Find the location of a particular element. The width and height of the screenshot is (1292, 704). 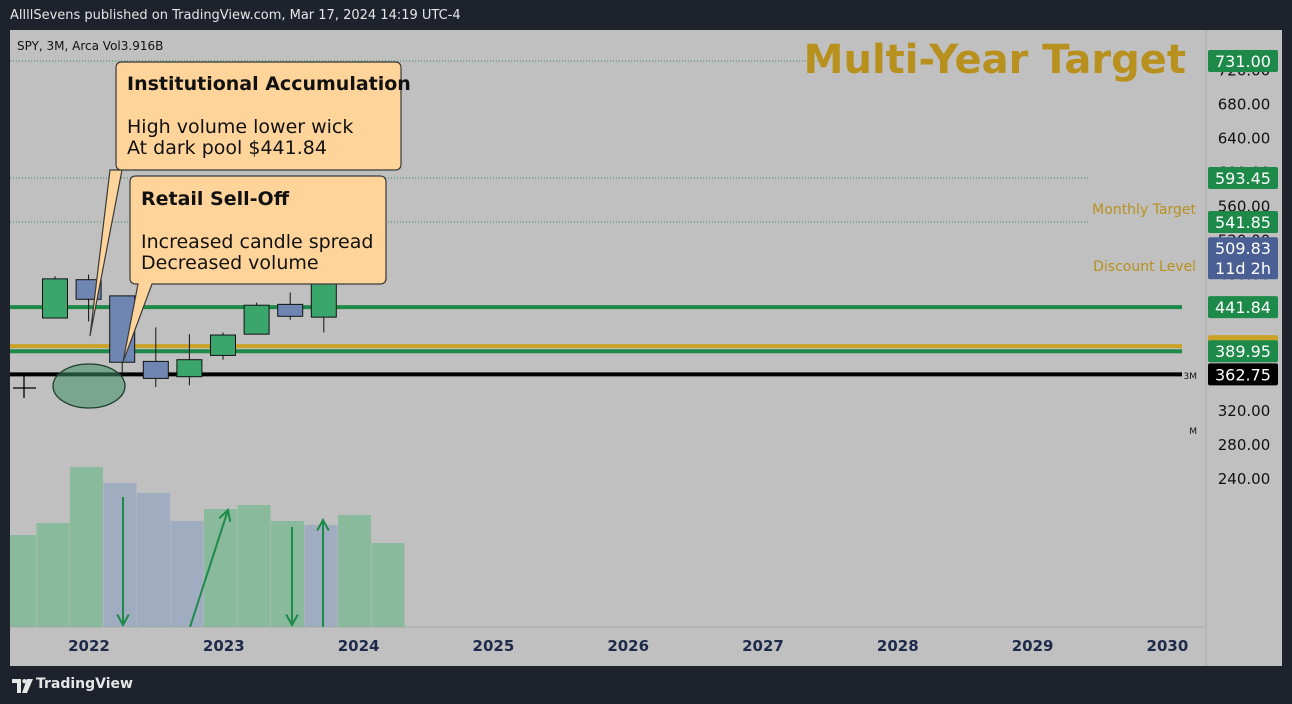

price-tag-label: 441.84 is located at coordinates (1243, 307).